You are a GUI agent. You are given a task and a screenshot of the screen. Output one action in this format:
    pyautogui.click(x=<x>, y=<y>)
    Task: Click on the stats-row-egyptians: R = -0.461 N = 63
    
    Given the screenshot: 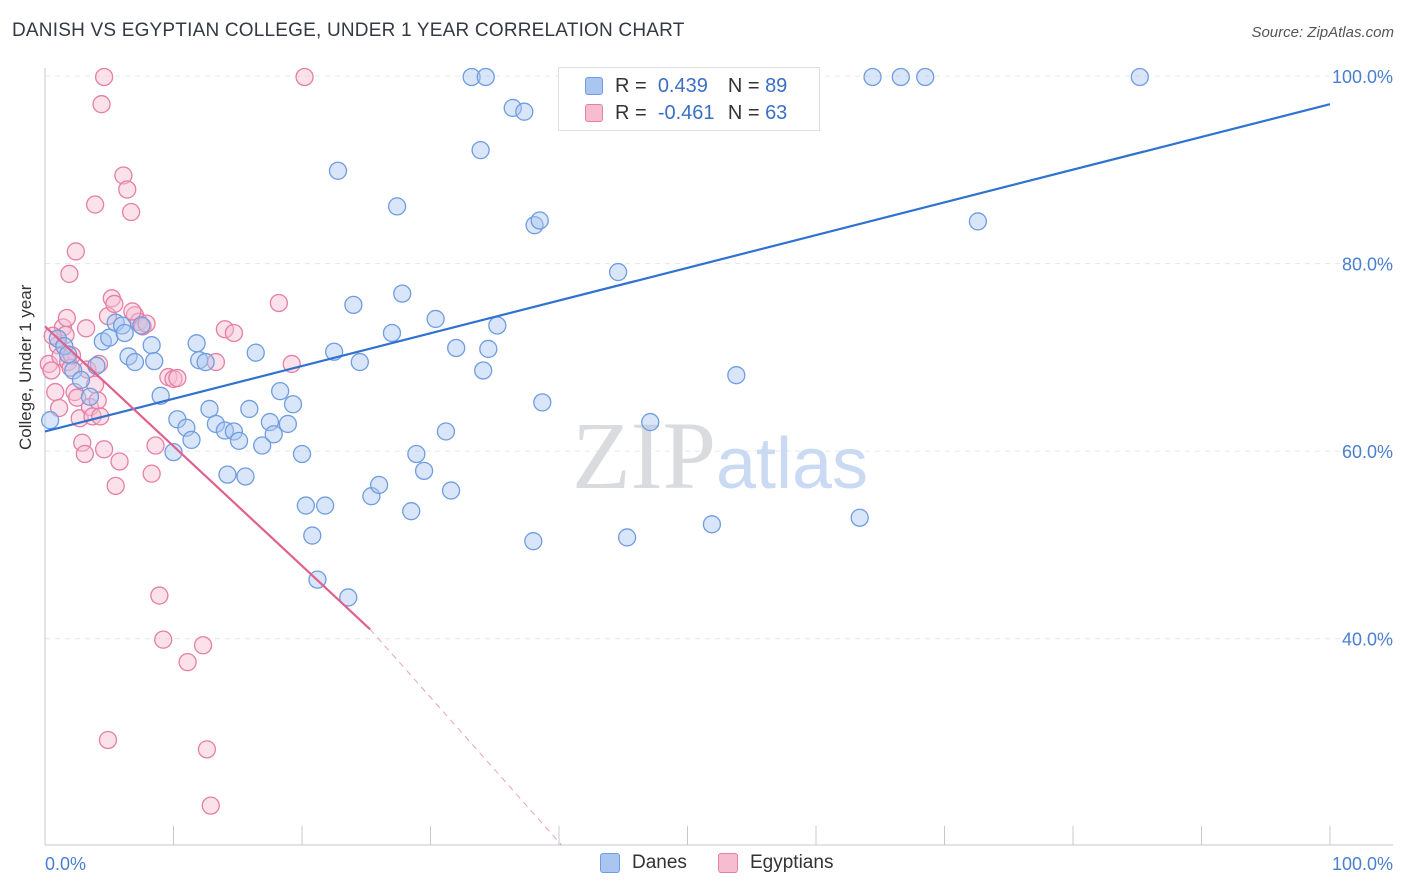 What is the action you would take?
    pyautogui.click(x=686, y=113)
    